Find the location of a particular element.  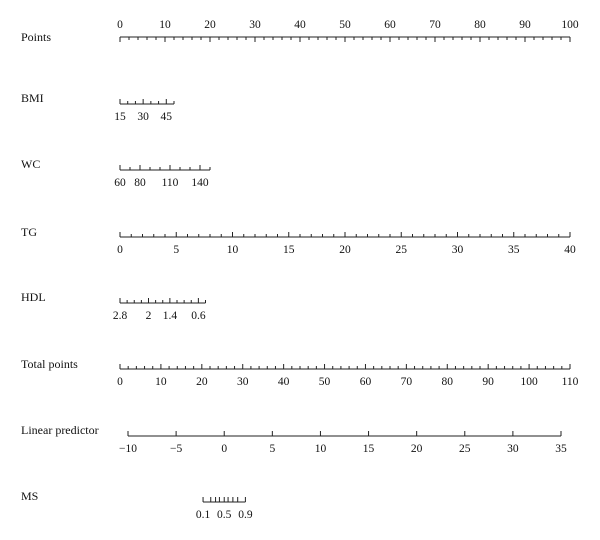

linear_predictor-tick-label: 5 is located at coordinates (272, 449).